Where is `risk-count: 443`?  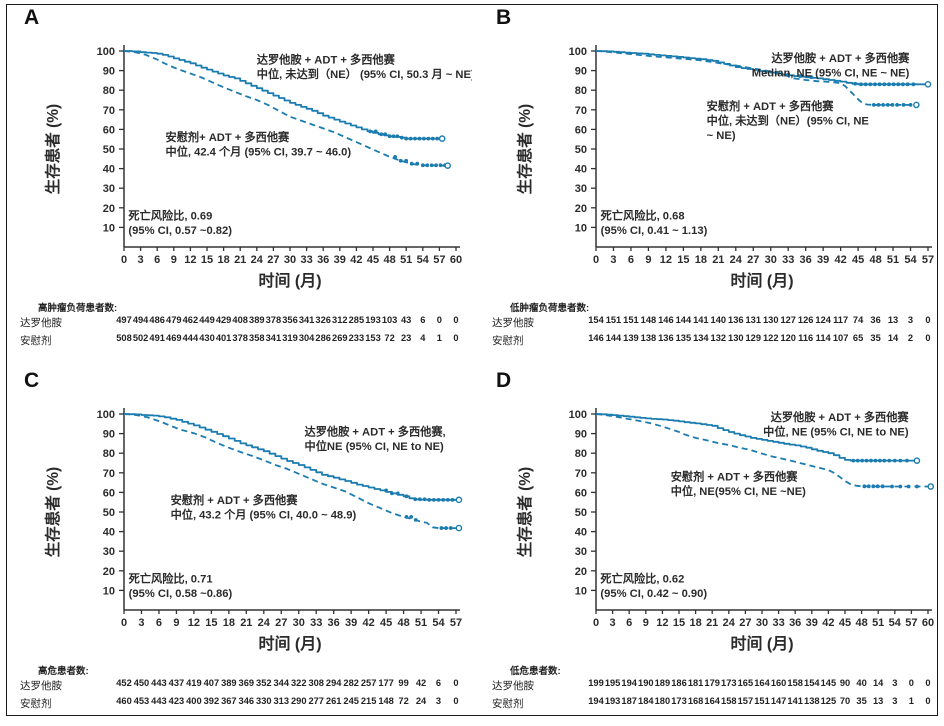
risk-count: 443 is located at coordinates (159, 701).